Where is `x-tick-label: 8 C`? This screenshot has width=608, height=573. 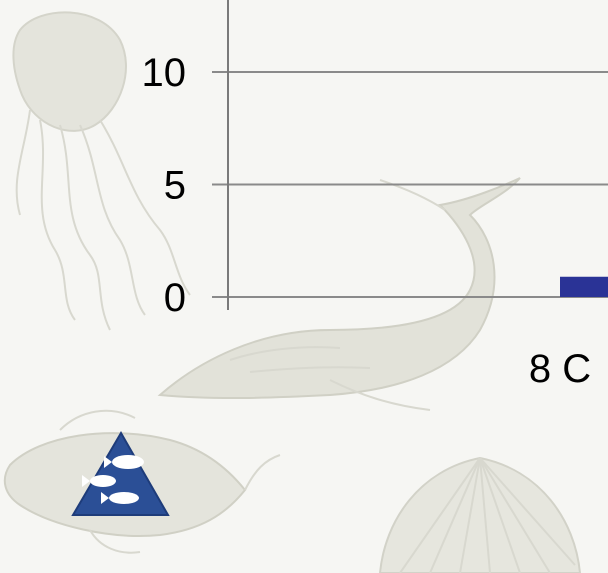
x-tick-label: 8 C is located at coordinates (560, 369).